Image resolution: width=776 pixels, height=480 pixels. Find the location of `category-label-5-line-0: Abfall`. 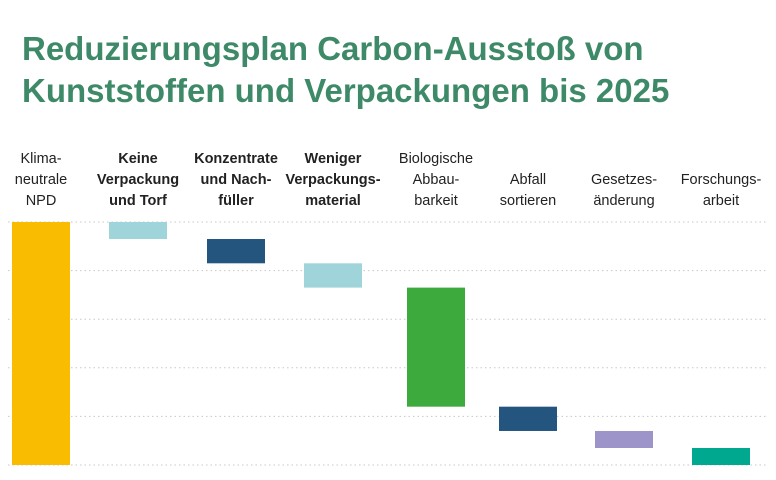

category-label-5-line-0: Abfall is located at coordinates (528, 180).